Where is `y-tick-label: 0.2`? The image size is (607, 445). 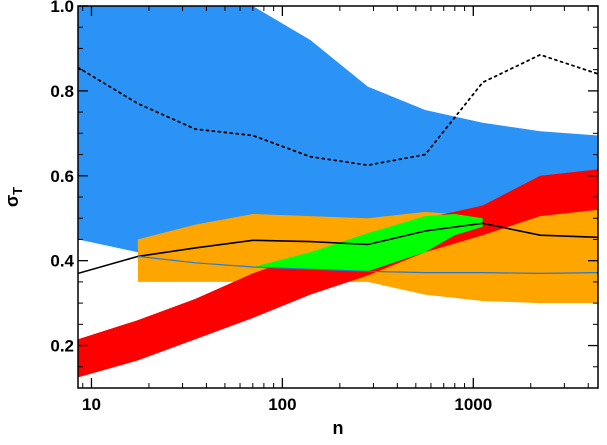 y-tick-label: 0.2 is located at coordinates (62, 346).